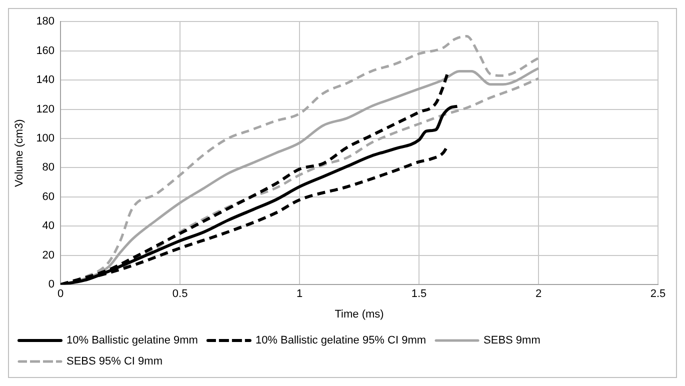 The width and height of the screenshot is (685, 386). I want to click on x-tick-label: 2.5, so click(658, 294).